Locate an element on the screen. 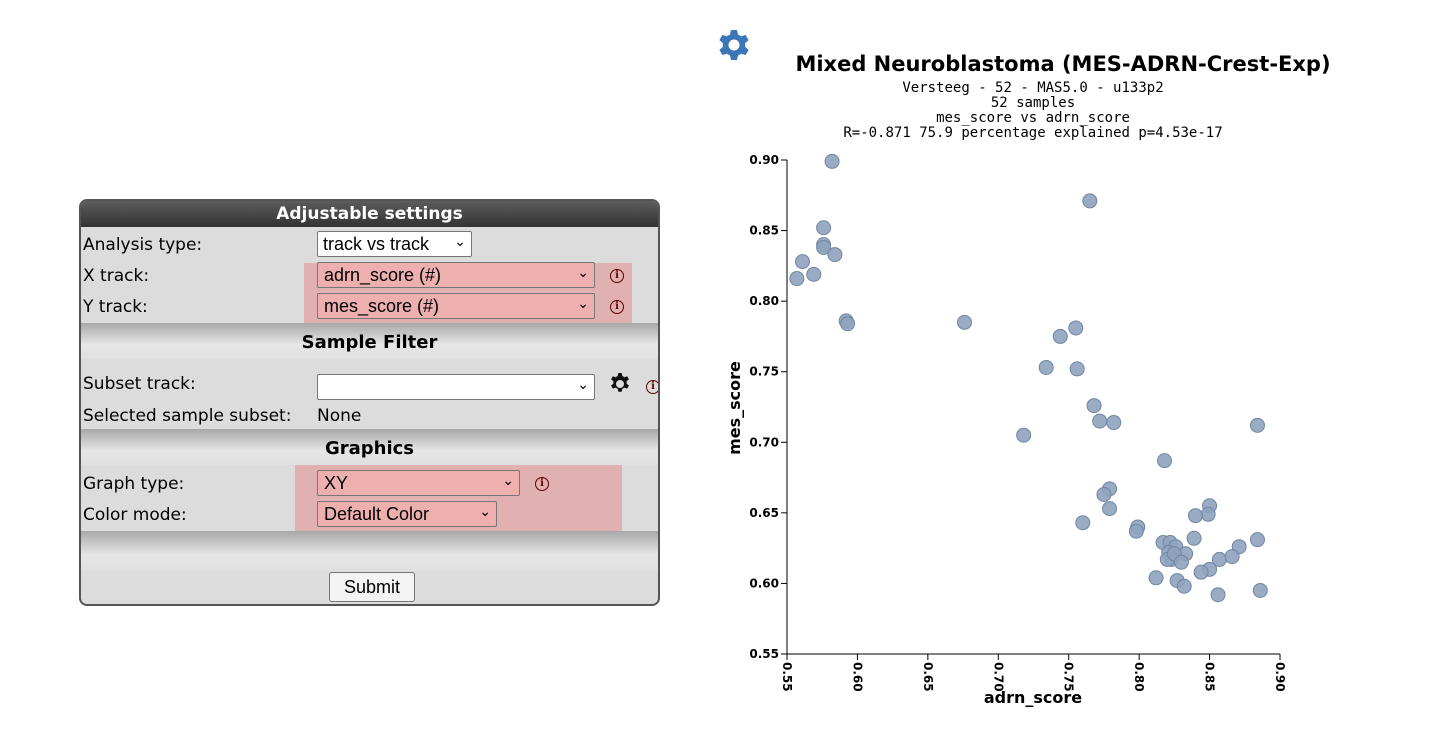  y-track-select: mes_score (#) ⌄ is located at coordinates (456, 306).